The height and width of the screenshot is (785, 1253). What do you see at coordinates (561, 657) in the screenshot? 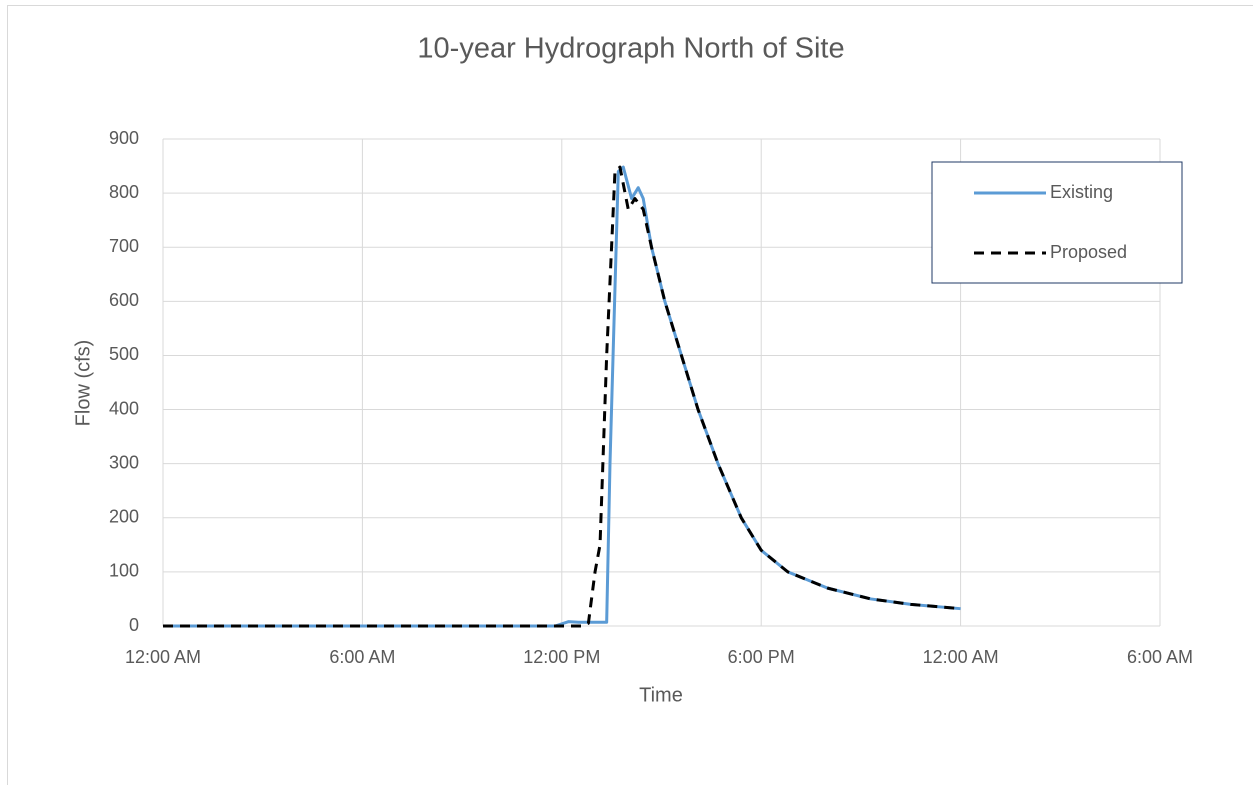
I see `x-tick-label: 12:00 PM` at bounding box center [561, 657].